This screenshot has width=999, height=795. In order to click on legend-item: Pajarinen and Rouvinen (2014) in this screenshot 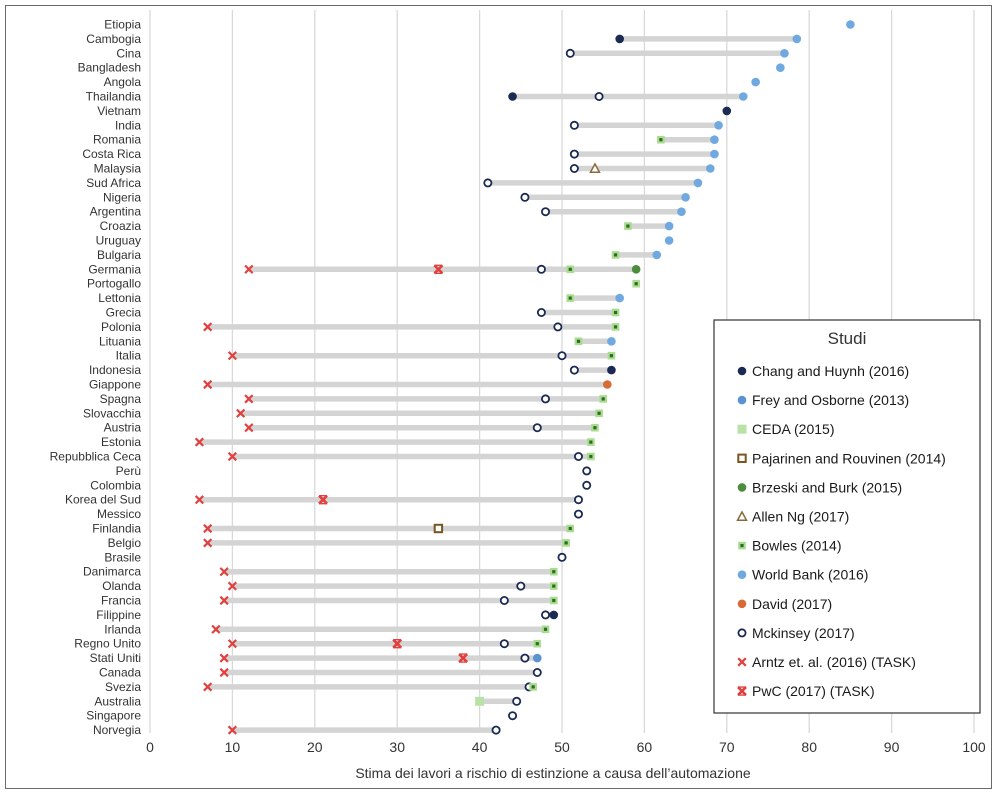, I will do `click(841, 458)`.